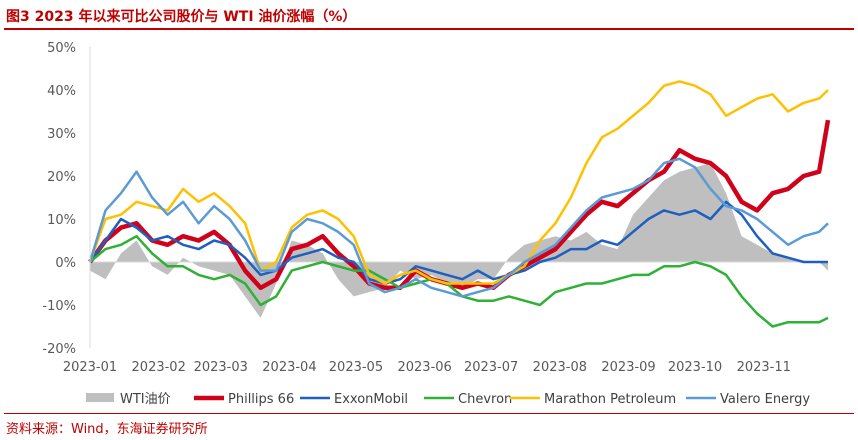  I want to click on y-axis: 50% 40% 30% 20% 10% 0% -10% -20%, so click(66, 199).